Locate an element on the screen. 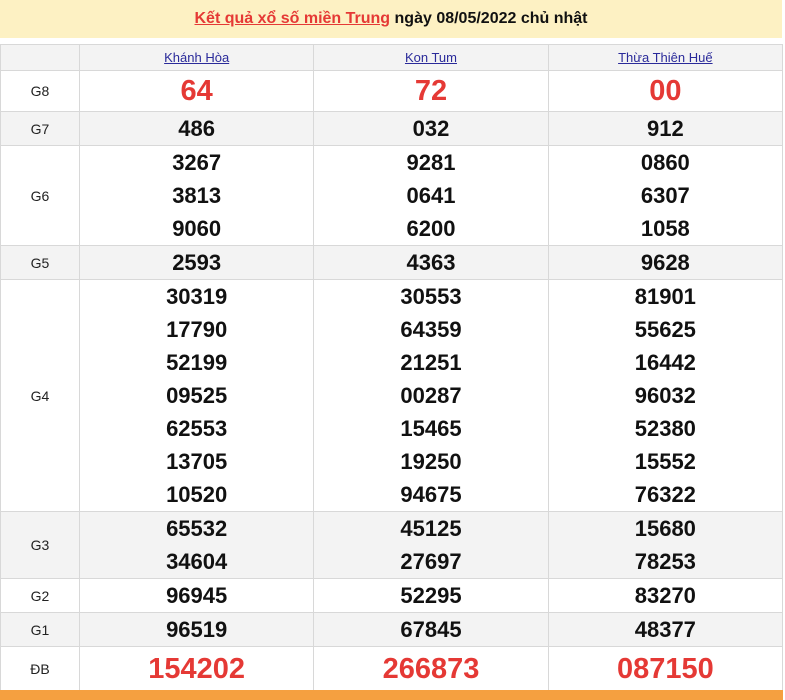 The width and height of the screenshot is (785, 700). footer-bar is located at coordinates (391, 695).